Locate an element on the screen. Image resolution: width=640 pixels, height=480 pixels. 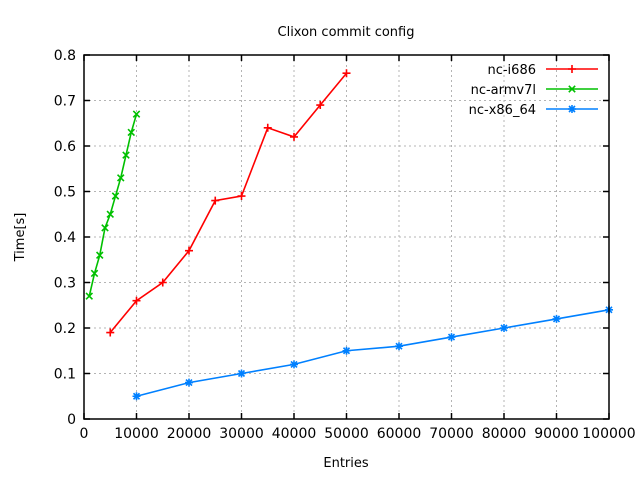
x-tick-label: 60000 is located at coordinates (399, 434).